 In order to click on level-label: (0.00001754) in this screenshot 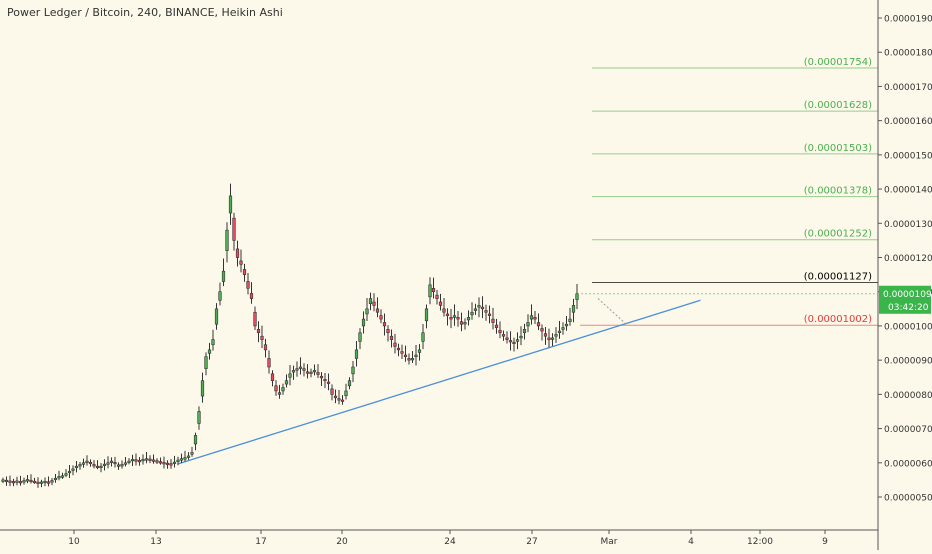, I will do `click(838, 62)`.